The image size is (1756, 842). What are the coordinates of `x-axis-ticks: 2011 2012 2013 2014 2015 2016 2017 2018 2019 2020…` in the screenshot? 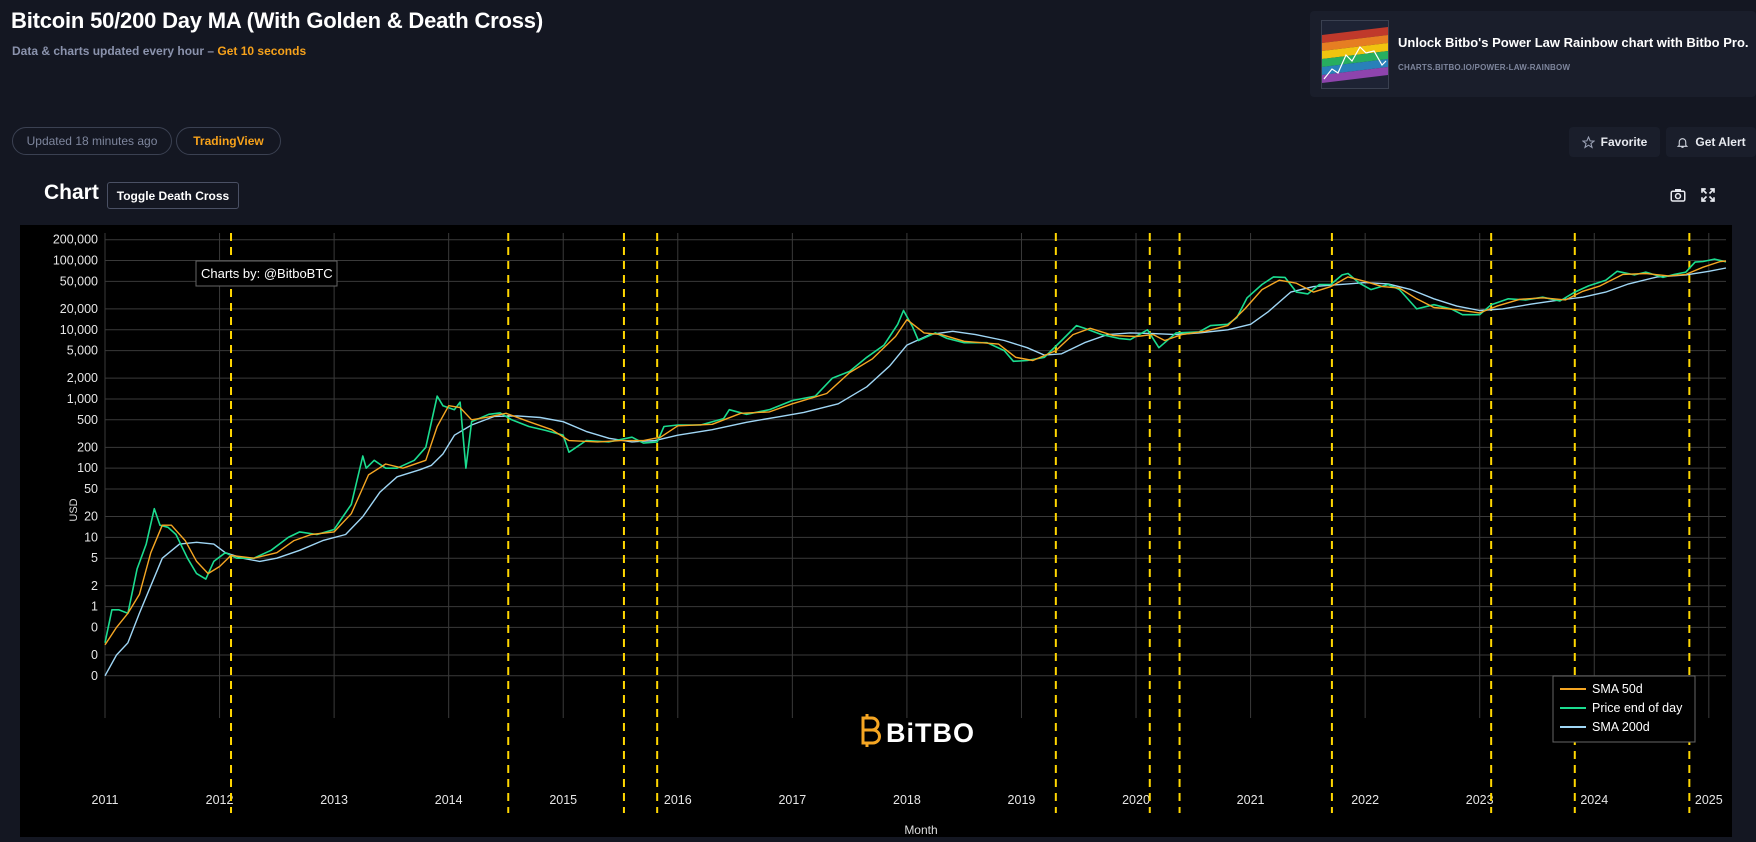 It's located at (907, 800).